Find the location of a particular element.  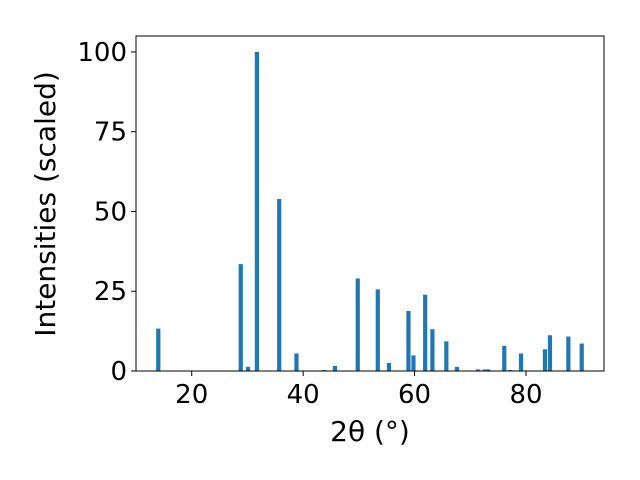

x-axis-ticks: 20 40 60 80 is located at coordinates (359, 390).